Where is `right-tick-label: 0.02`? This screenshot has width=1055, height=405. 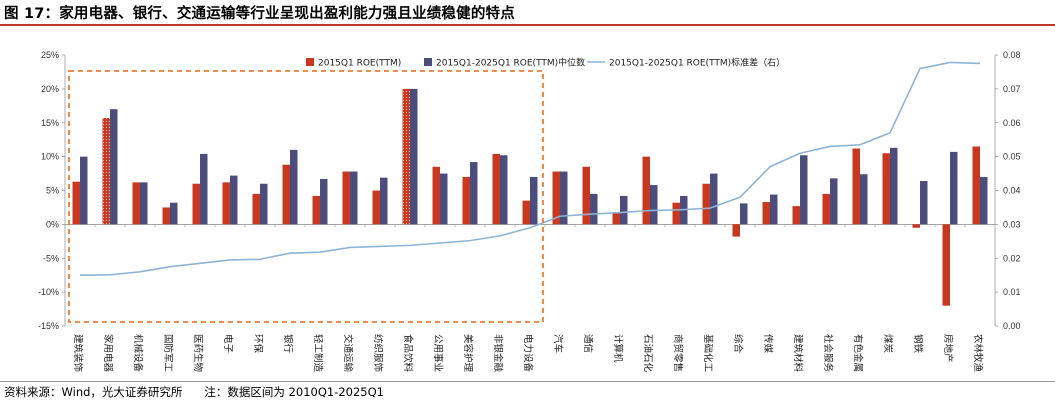 right-tick-label: 0.02 is located at coordinates (1012, 258).